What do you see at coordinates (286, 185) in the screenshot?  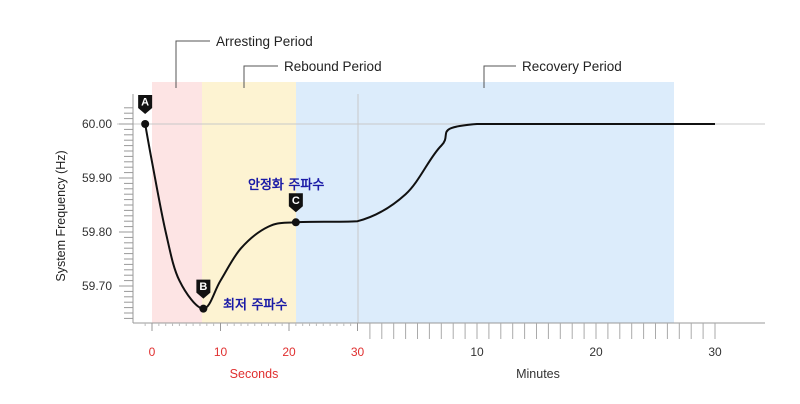 I see `annotation-stable-frequency: 안정화 주파수` at bounding box center [286, 185].